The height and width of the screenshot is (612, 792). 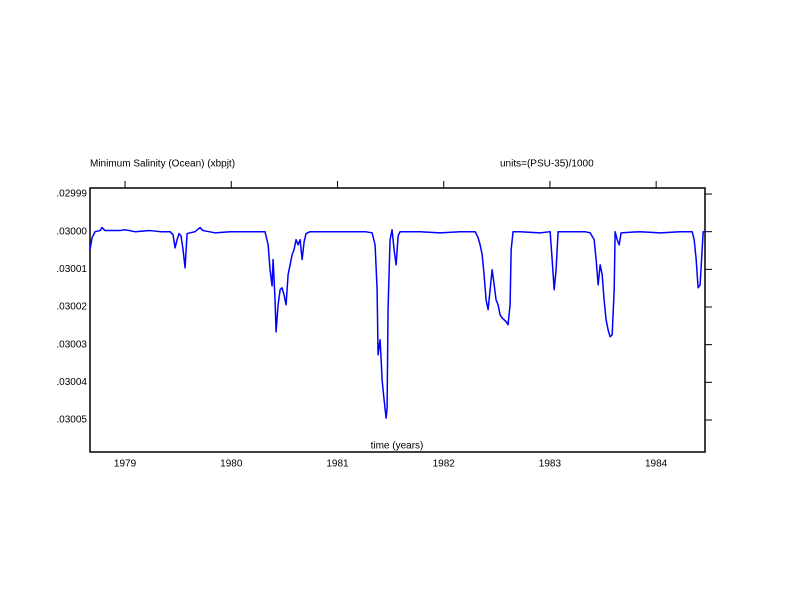 What do you see at coordinates (656, 464) in the screenshot?
I see `x-tick-label: 1984` at bounding box center [656, 464].